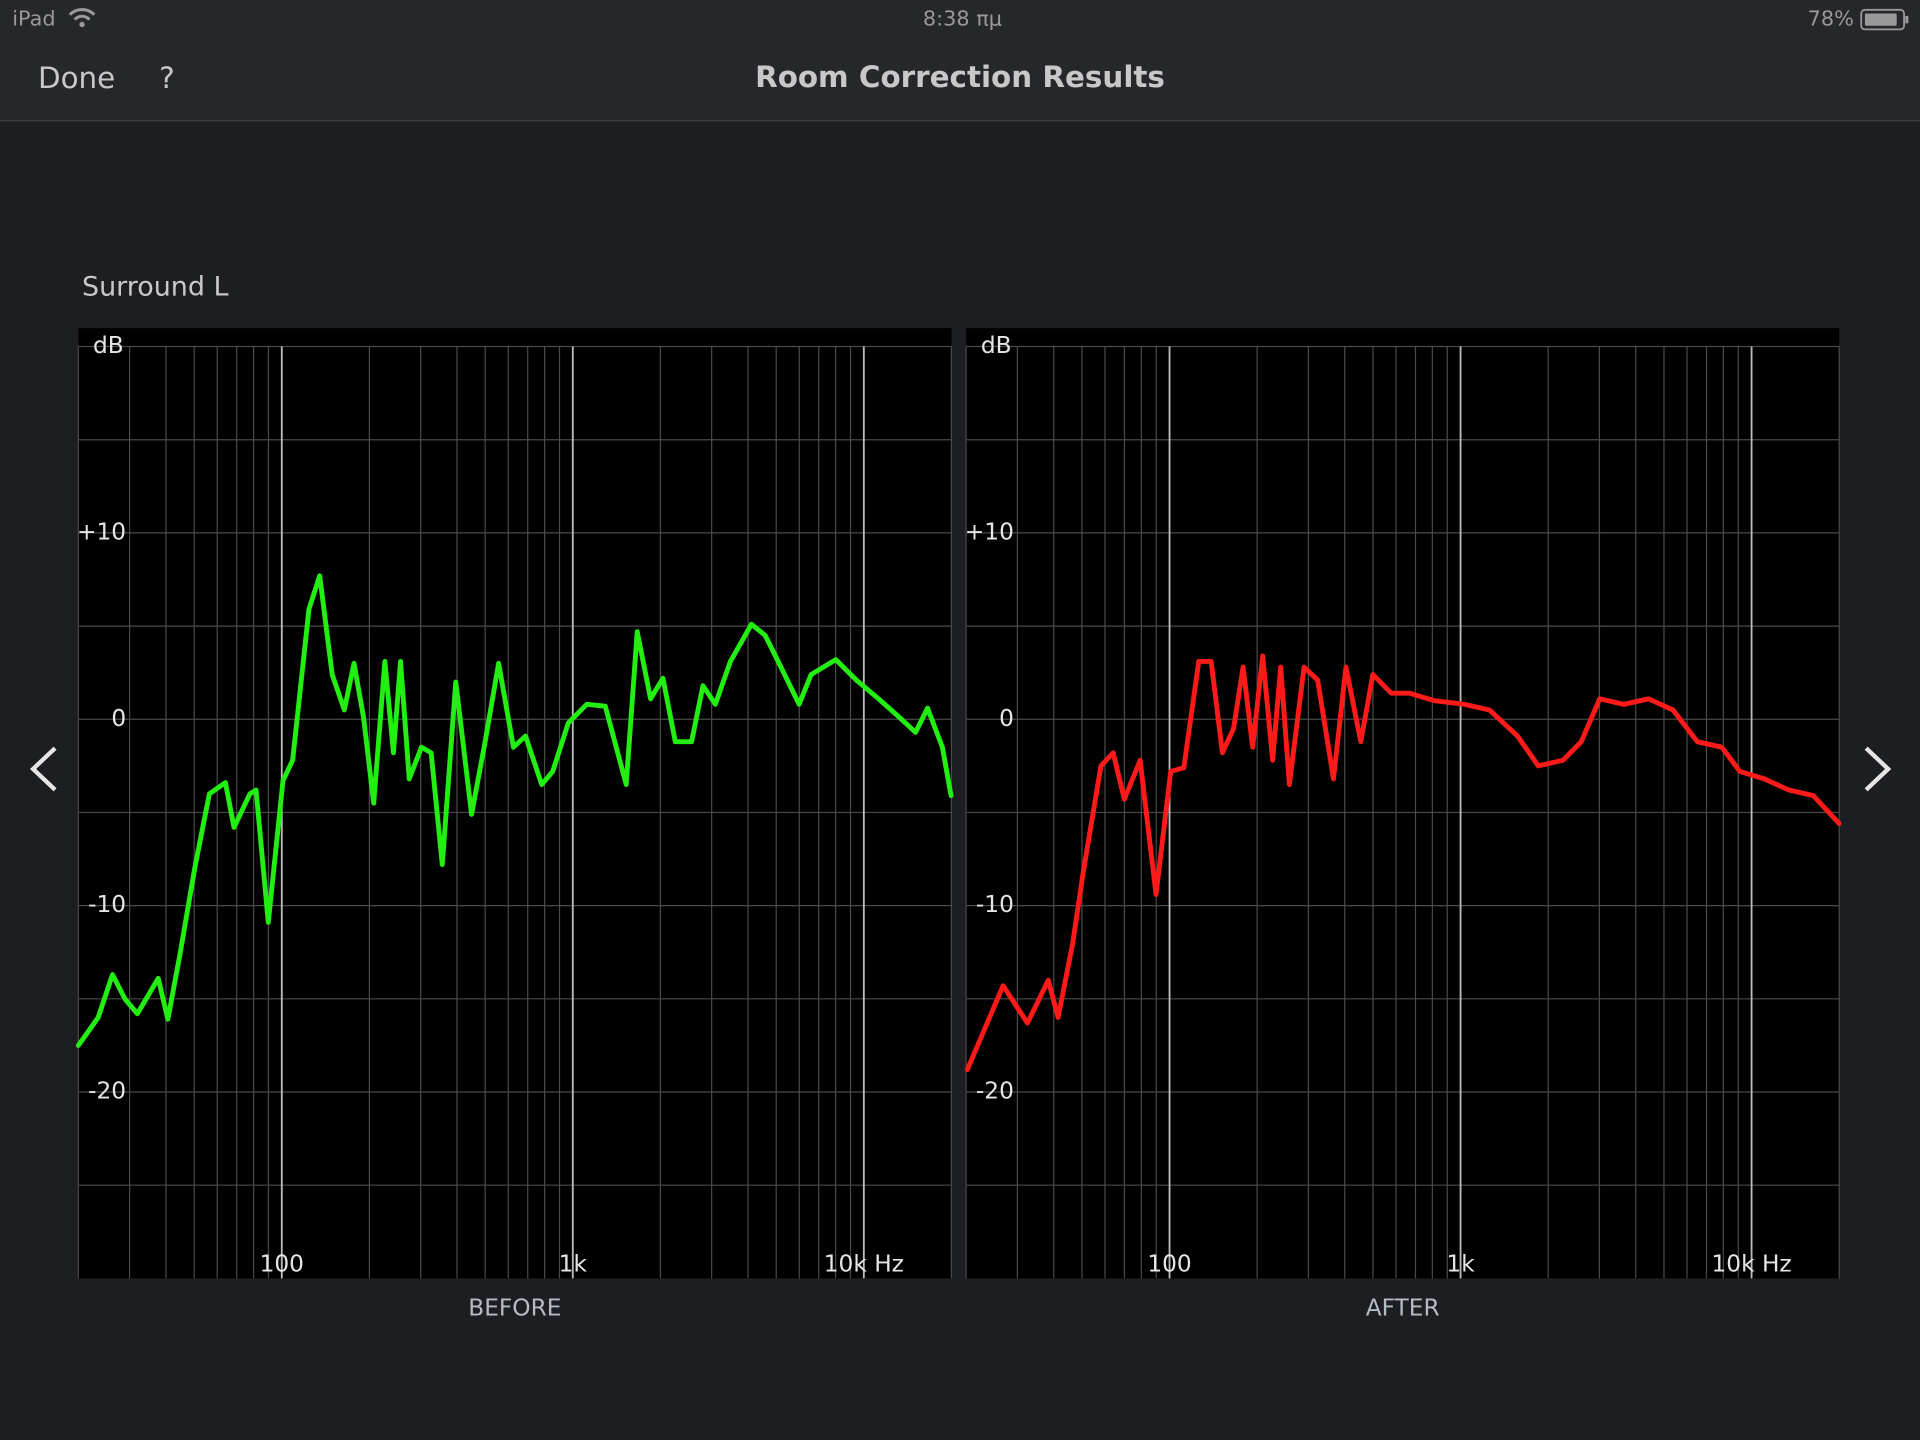 This screenshot has height=1440, width=1920. Describe the element at coordinates (82, 14) in the screenshot. I see `wifi-icon` at that location.